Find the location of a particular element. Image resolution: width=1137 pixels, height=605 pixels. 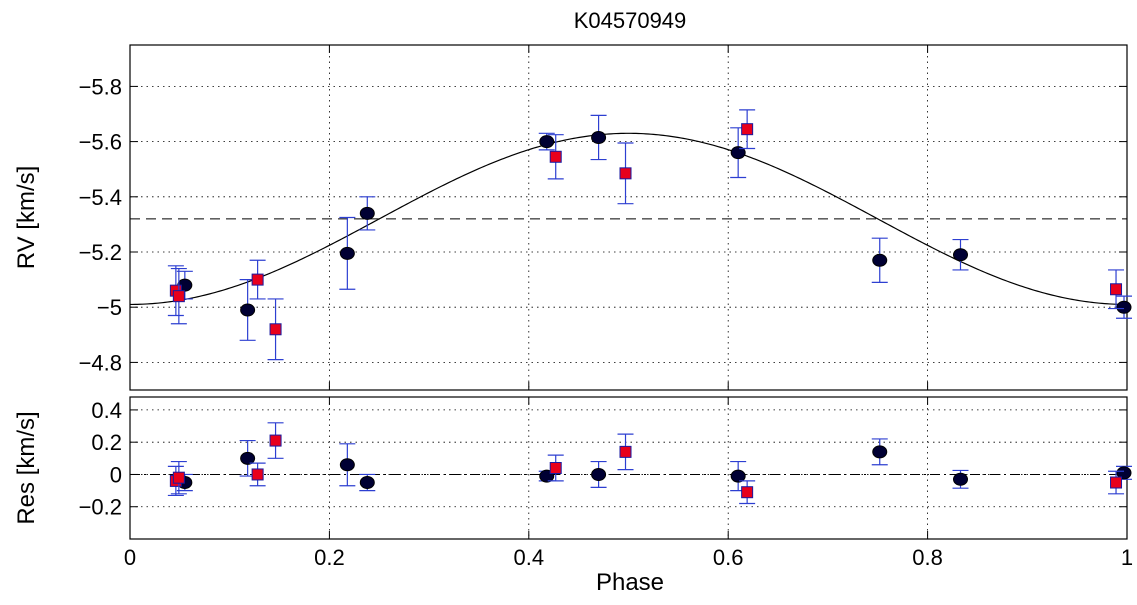

chart-title: K04570949 is located at coordinates (630, 20).